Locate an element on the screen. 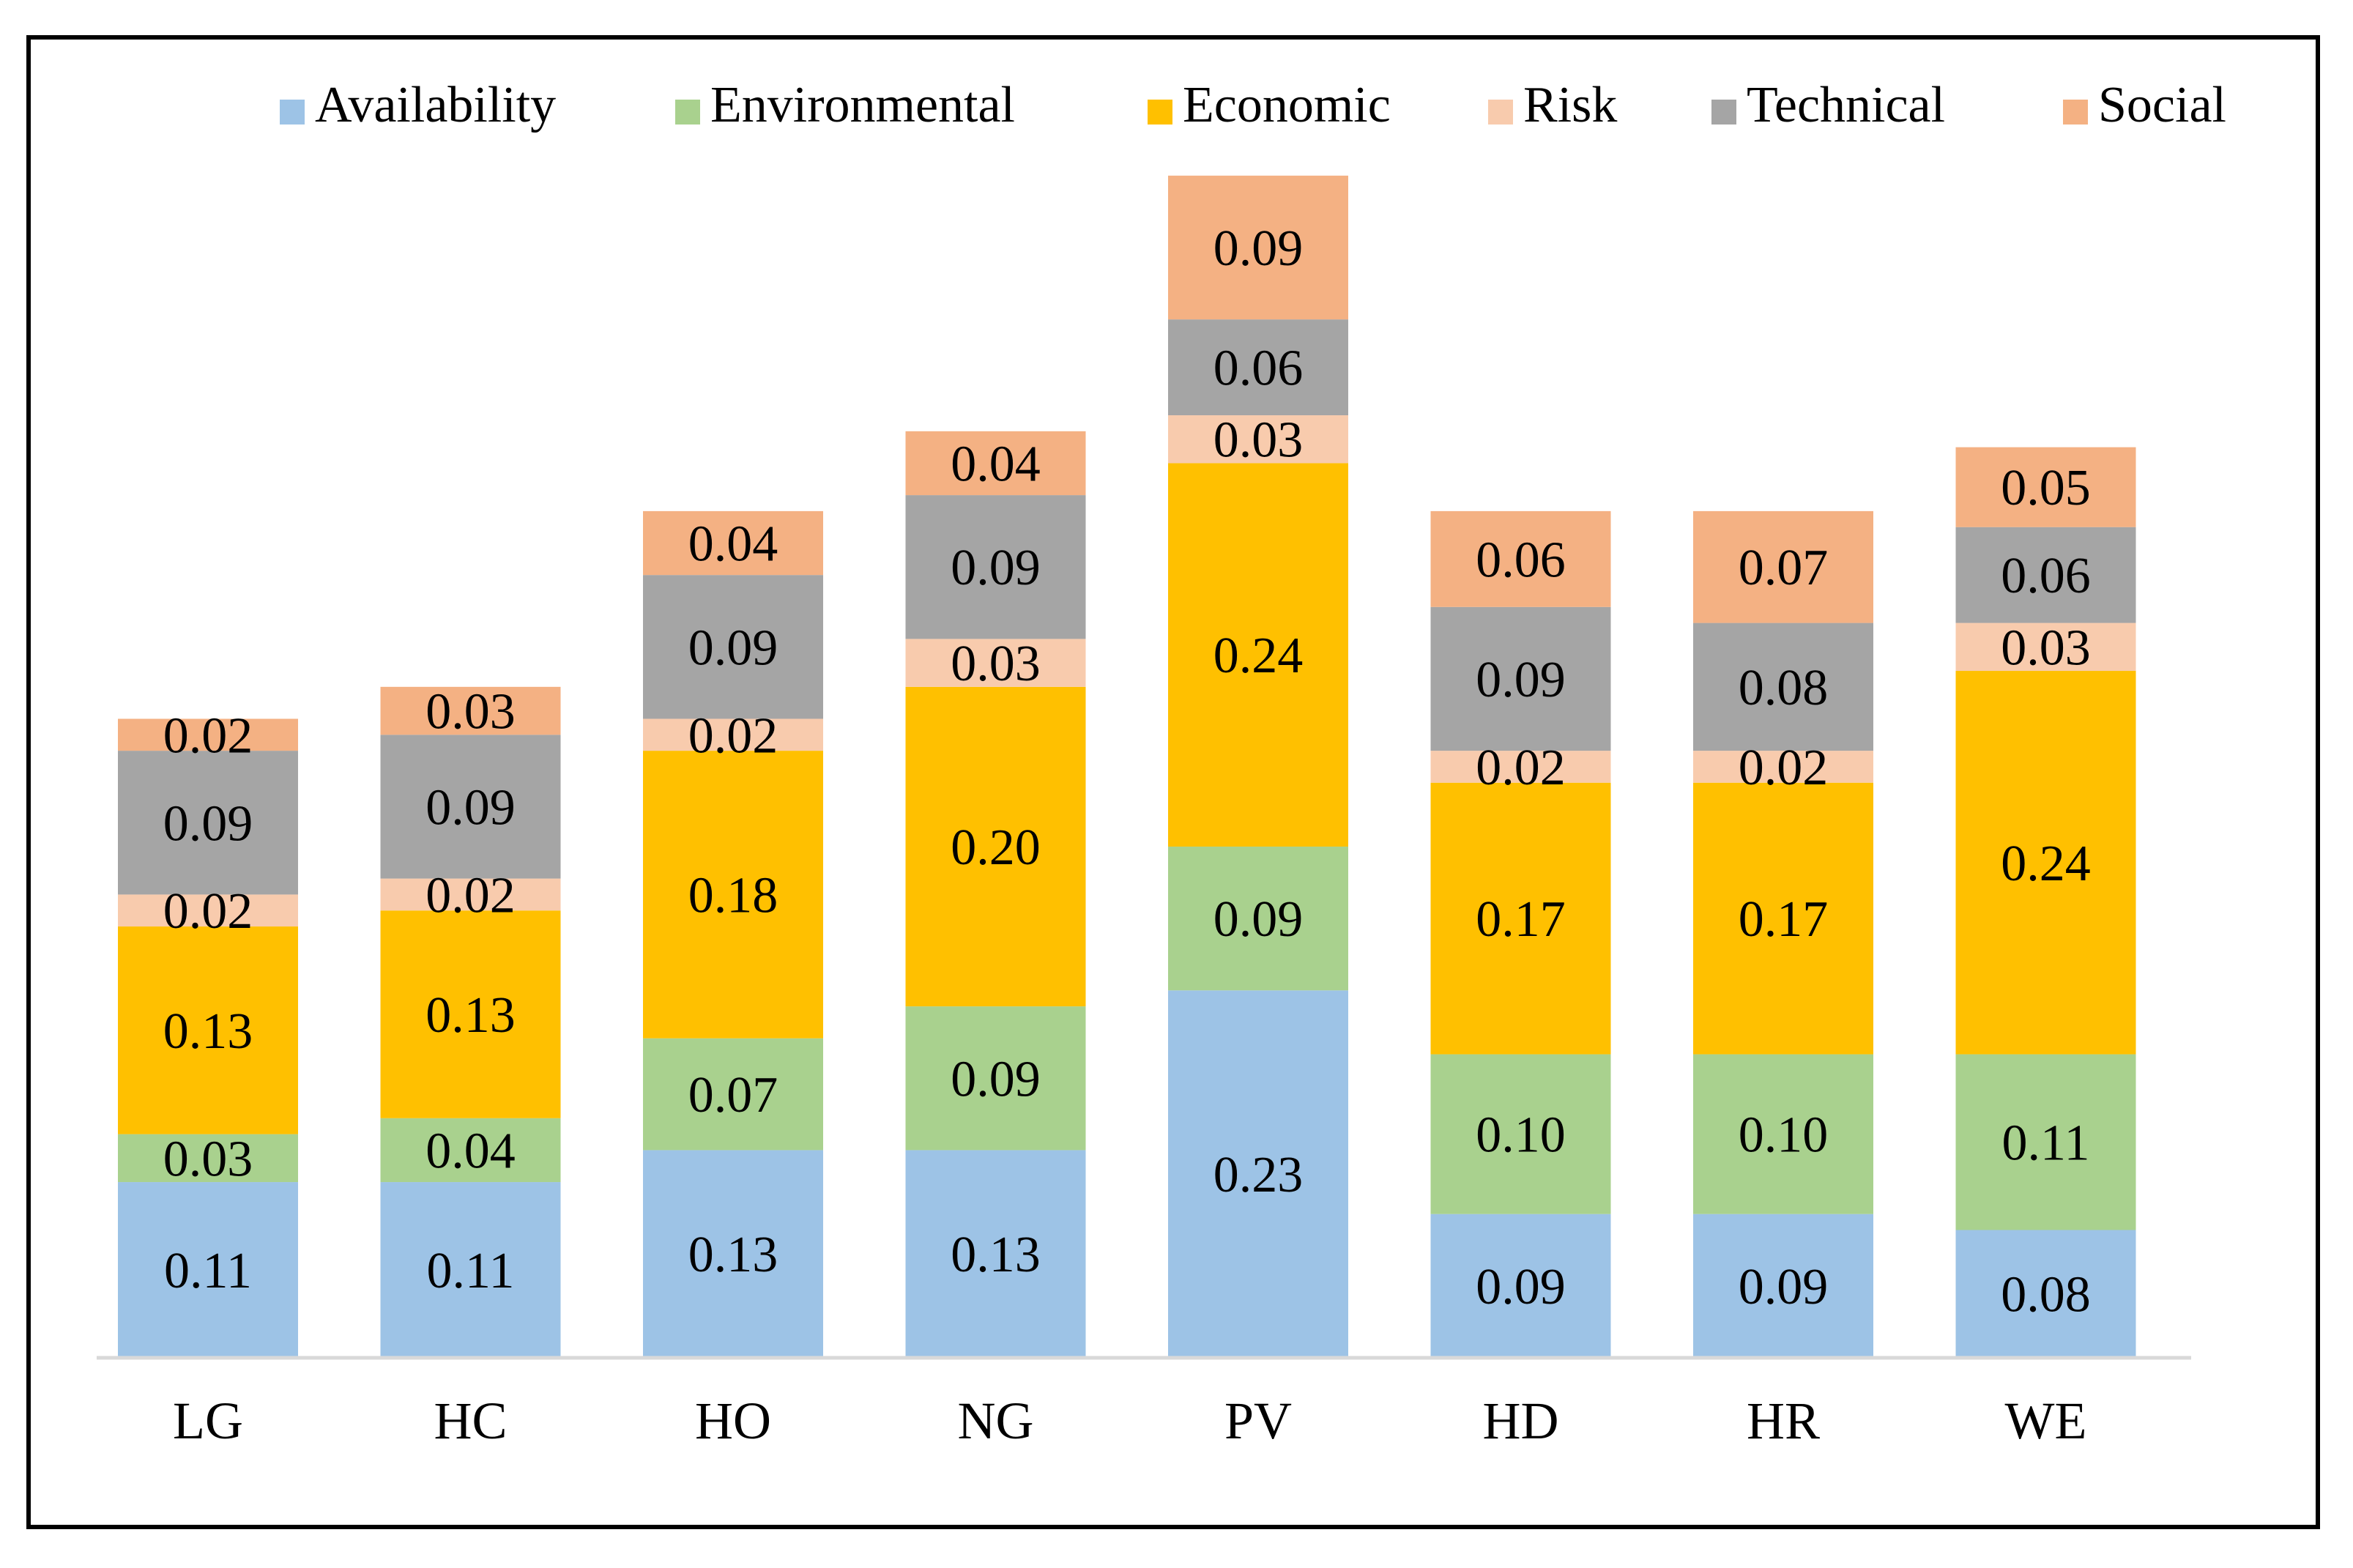  value-label-availability-ng: 0.13 is located at coordinates (996, 1255).